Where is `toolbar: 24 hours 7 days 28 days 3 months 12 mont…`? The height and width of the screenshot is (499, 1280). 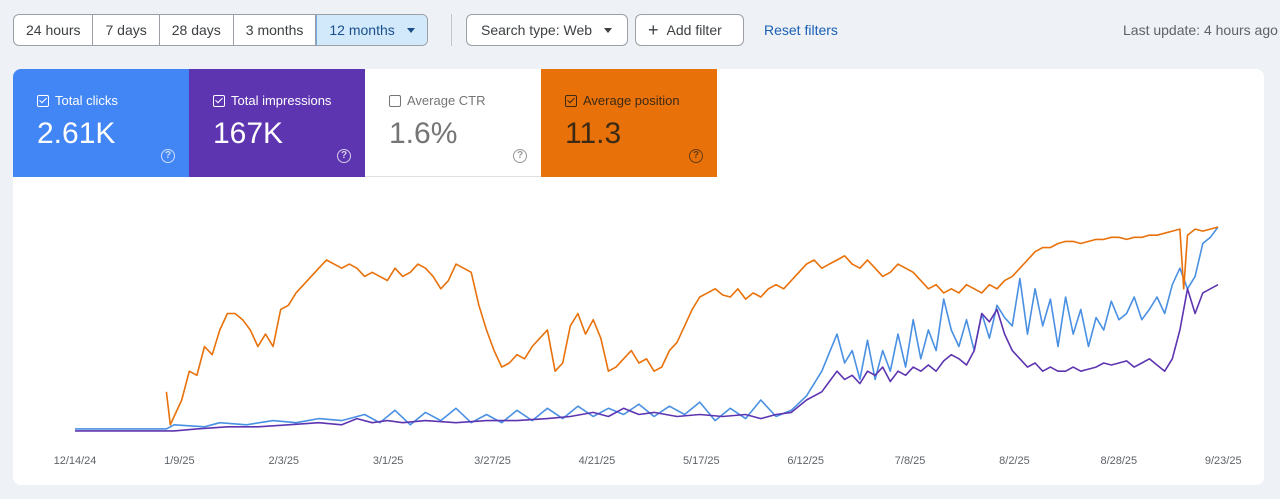 toolbar: 24 hours 7 days 28 days 3 months 12 mont… is located at coordinates (640, 30).